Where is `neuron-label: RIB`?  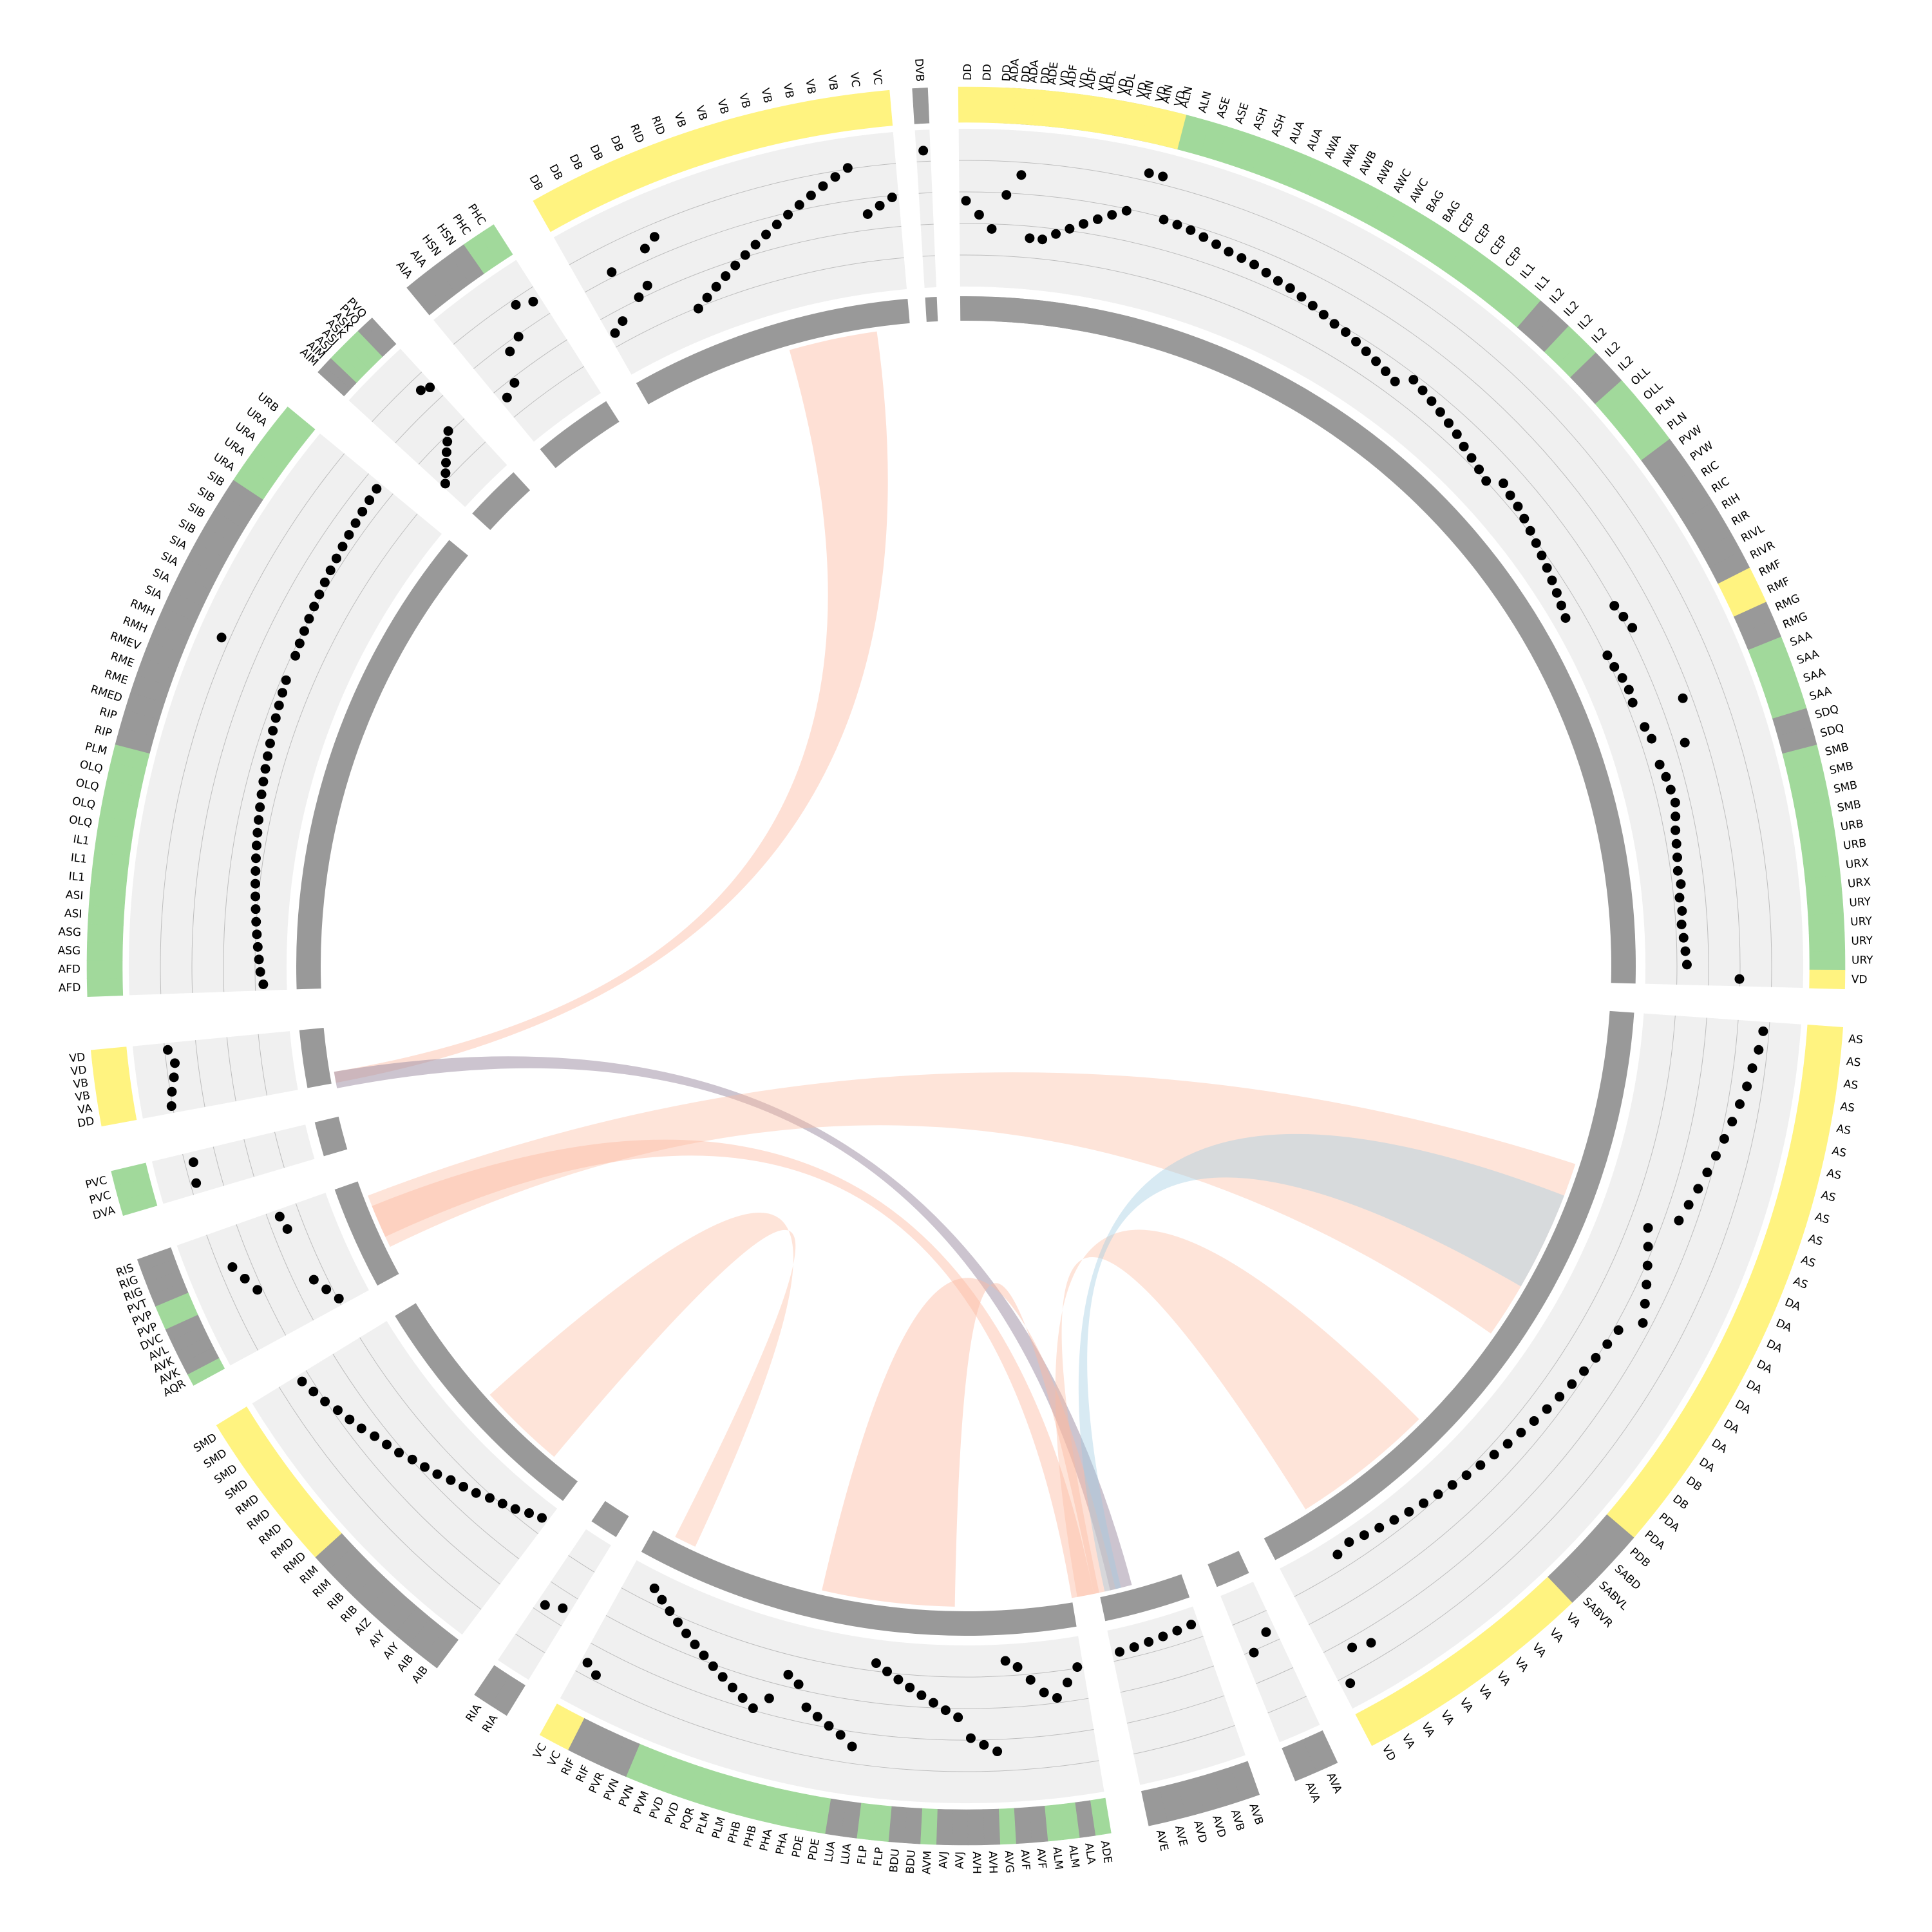
neuron-label: RIB is located at coordinates (336, 1601).